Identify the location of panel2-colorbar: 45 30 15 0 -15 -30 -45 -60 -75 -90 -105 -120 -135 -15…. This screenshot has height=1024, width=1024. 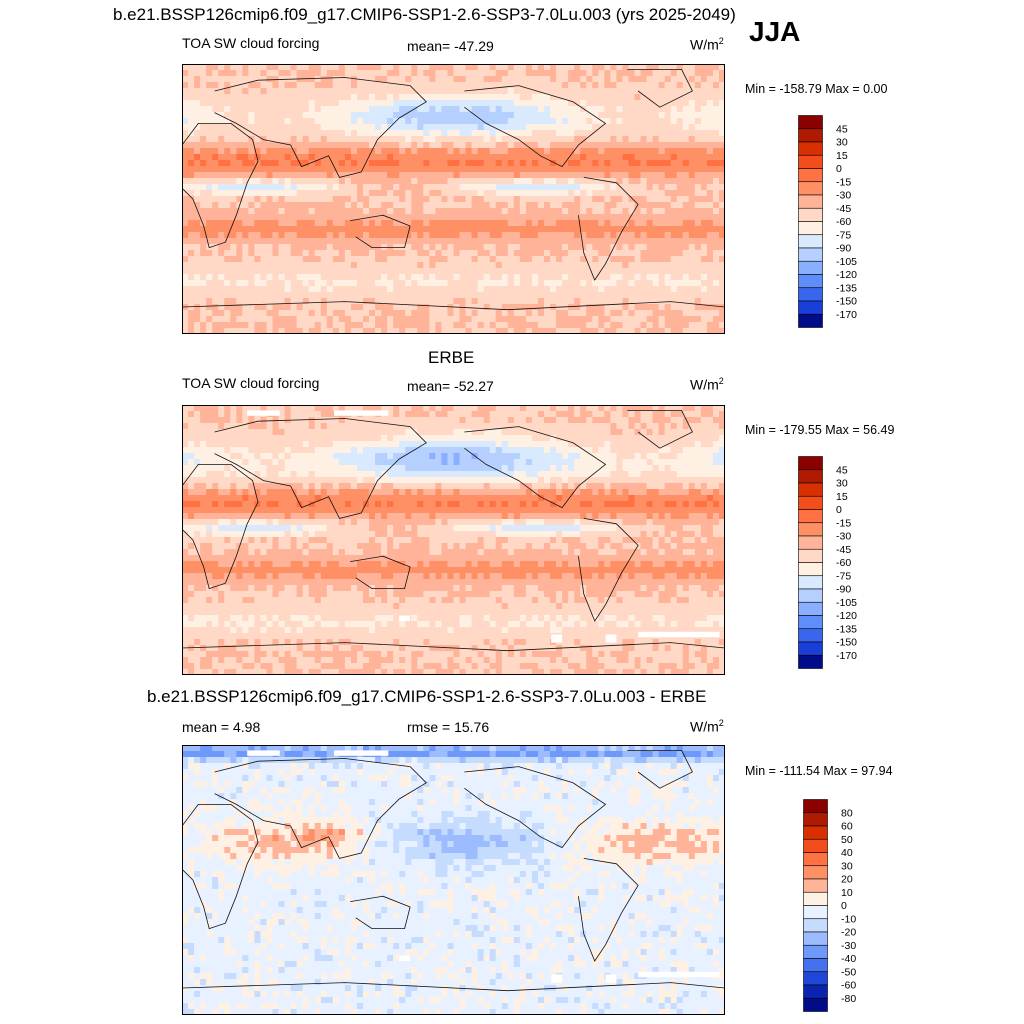
(833, 563).